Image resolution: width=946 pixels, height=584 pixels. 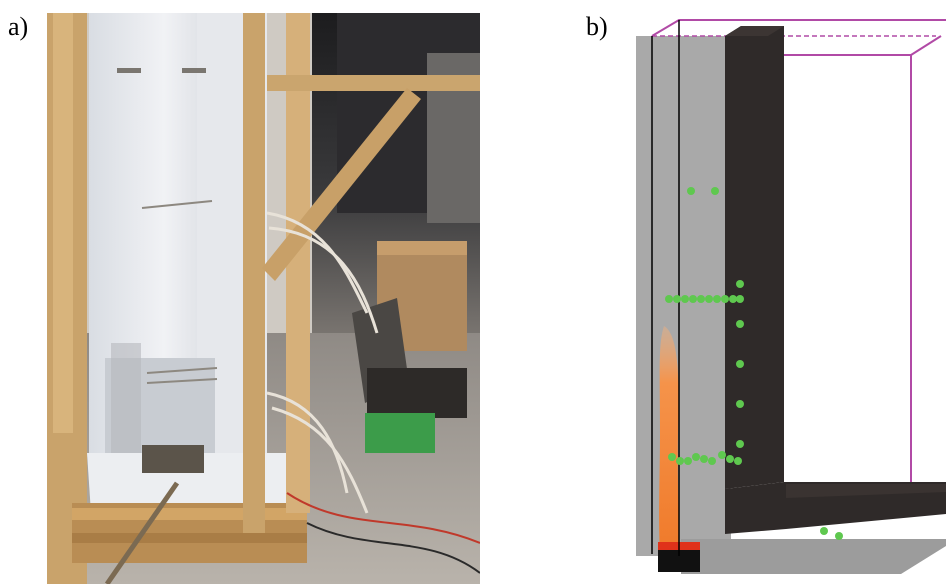 I want to click on panel-a-label: a), so click(x=18, y=26).